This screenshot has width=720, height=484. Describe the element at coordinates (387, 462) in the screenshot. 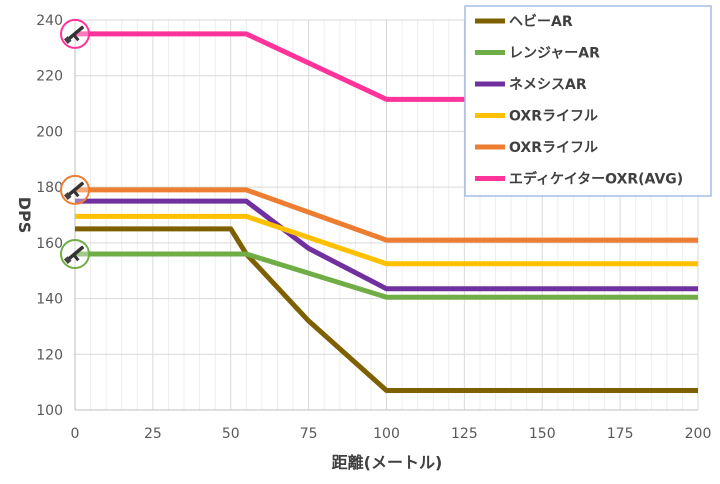

I see `x-axis-title: 距離(メートル)` at that location.